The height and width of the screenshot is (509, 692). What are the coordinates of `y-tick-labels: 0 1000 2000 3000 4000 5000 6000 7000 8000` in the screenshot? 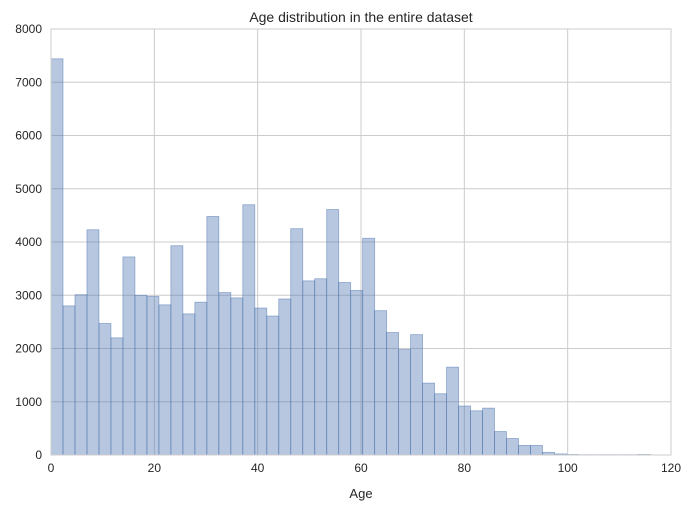 It's located at (28, 242).